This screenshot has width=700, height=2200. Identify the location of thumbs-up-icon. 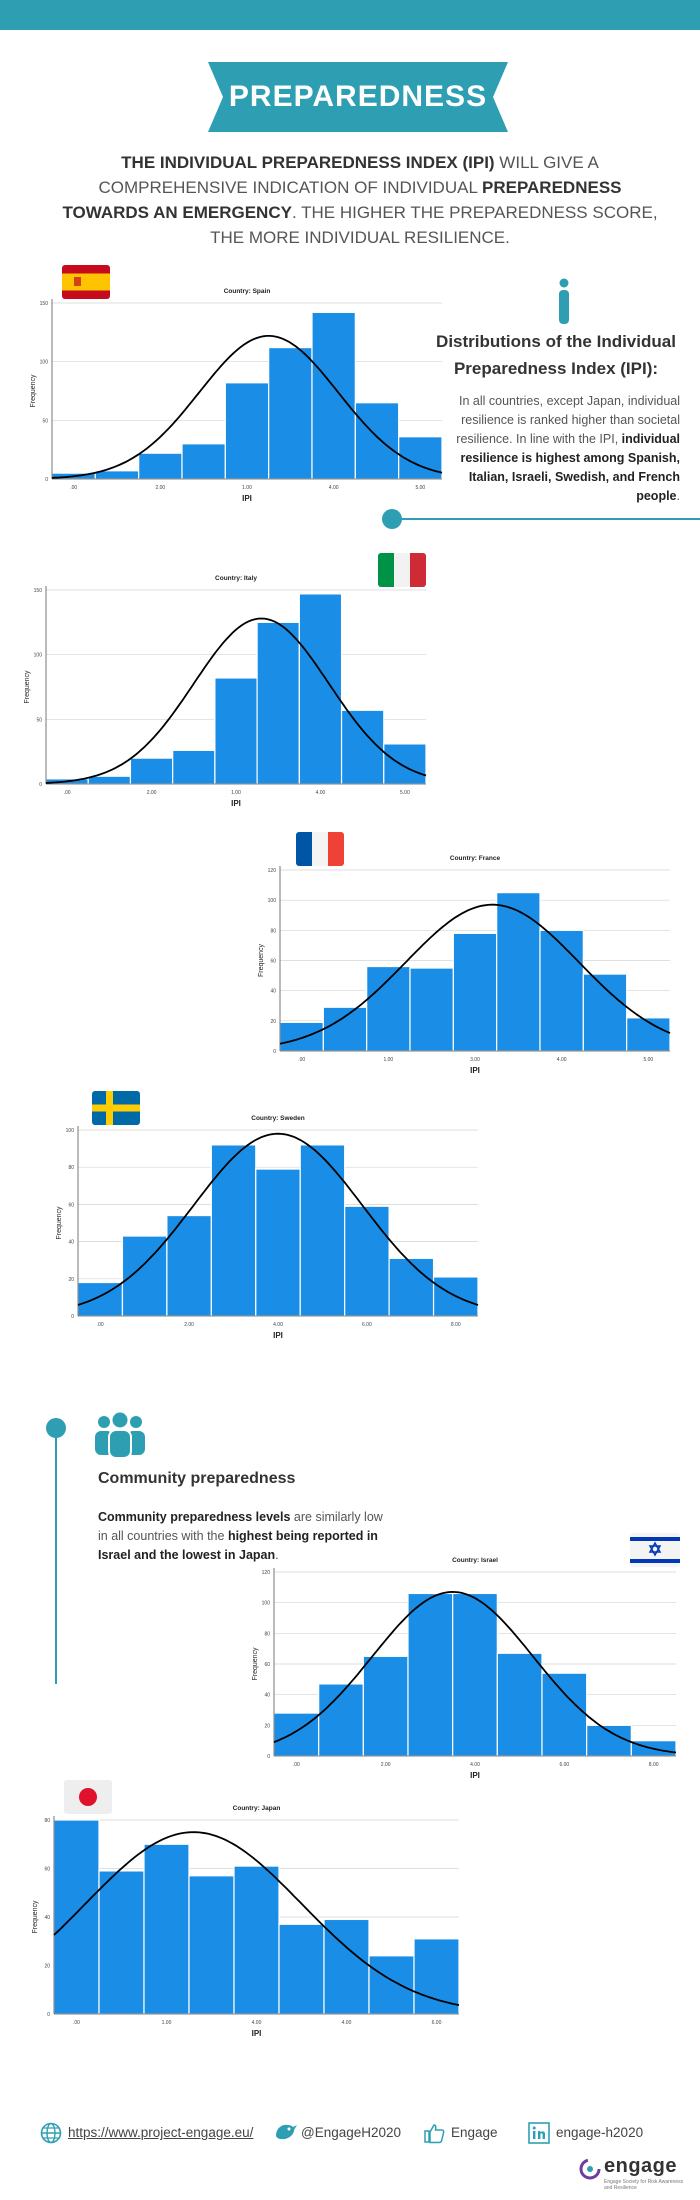
(434, 2134).